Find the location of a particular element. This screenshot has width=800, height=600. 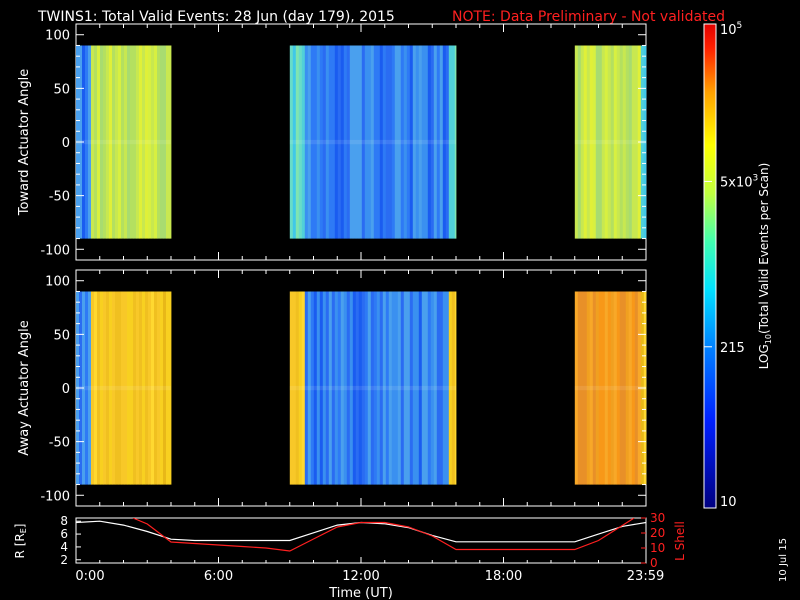

orbit-xtick-label: 12:00 is located at coordinates (360, 576).